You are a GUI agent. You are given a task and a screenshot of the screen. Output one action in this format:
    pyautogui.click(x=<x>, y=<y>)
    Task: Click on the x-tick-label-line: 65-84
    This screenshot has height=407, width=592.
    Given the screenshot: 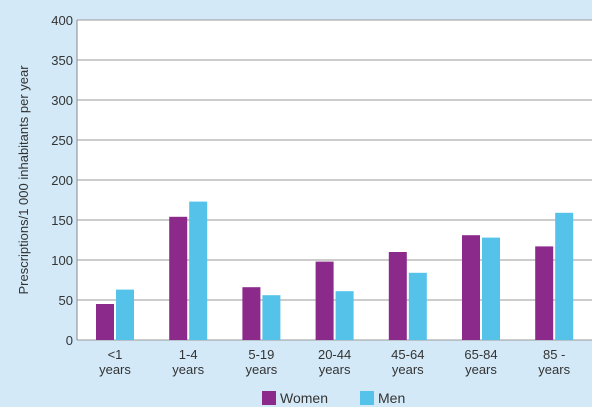 What is the action you would take?
    pyautogui.click(x=480, y=354)
    